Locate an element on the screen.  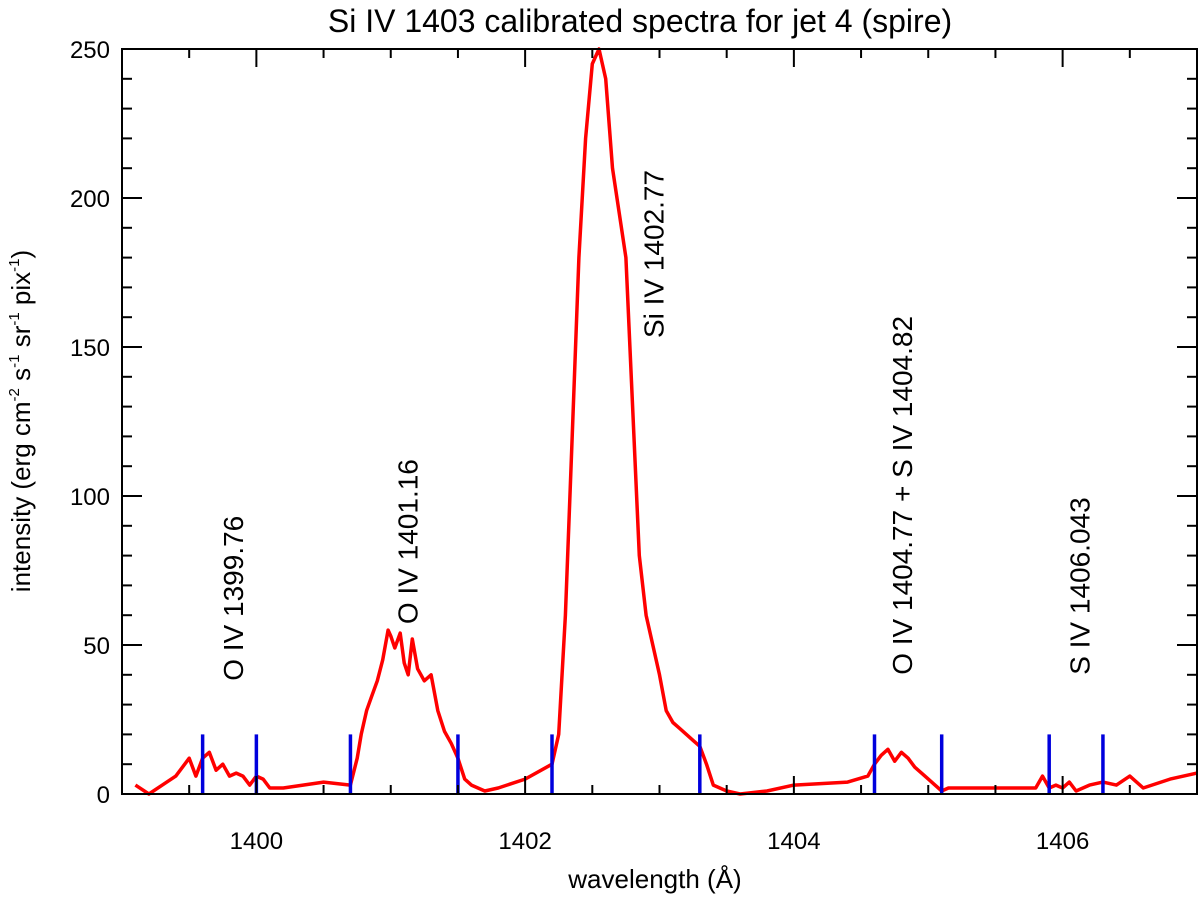
x-tick-label: 1406 is located at coordinates (1062, 841).